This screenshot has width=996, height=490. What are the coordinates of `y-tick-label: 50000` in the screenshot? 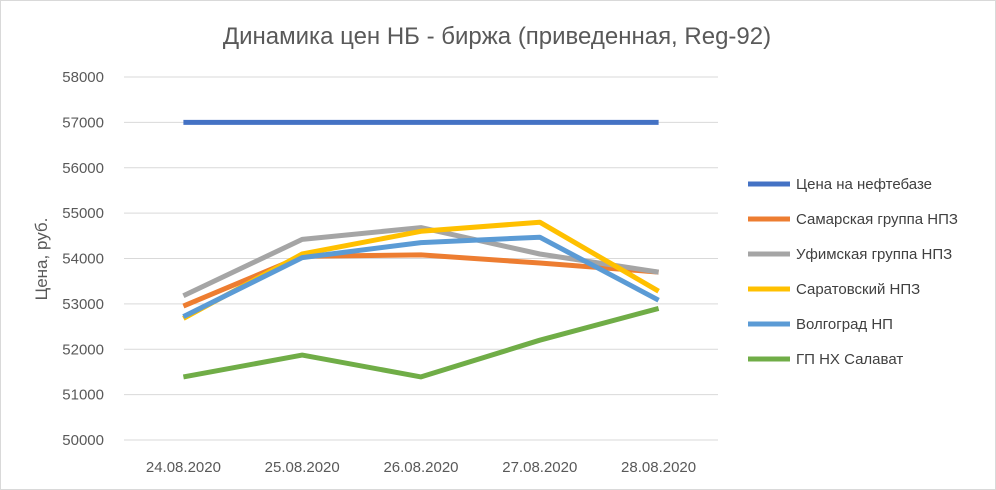 It's located at (83, 440).